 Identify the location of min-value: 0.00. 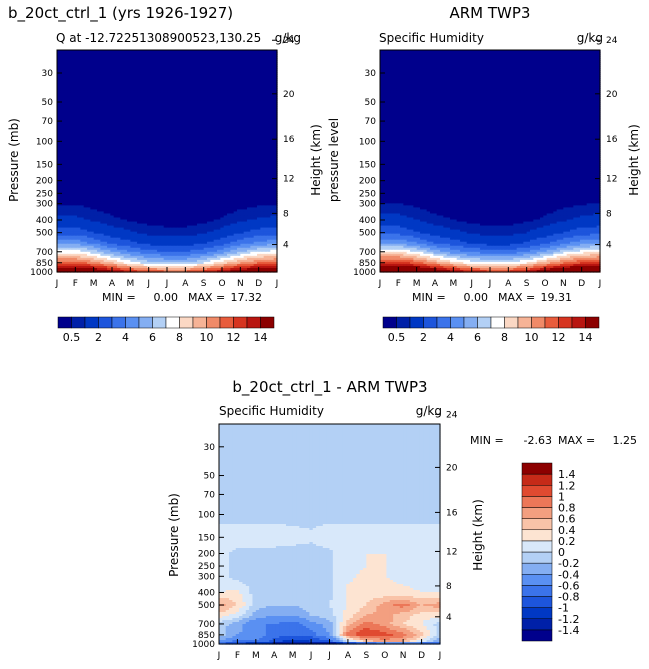
(476, 297).